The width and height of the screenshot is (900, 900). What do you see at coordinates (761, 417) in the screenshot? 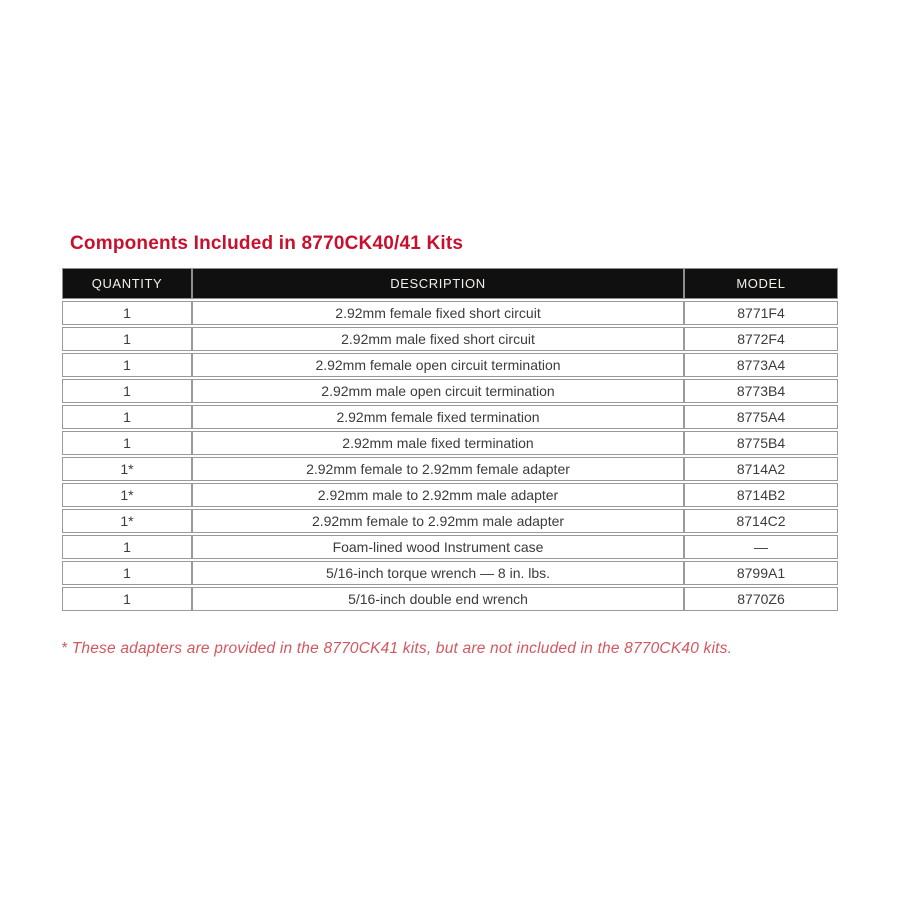
I see `model-cell: 8775A4` at bounding box center [761, 417].